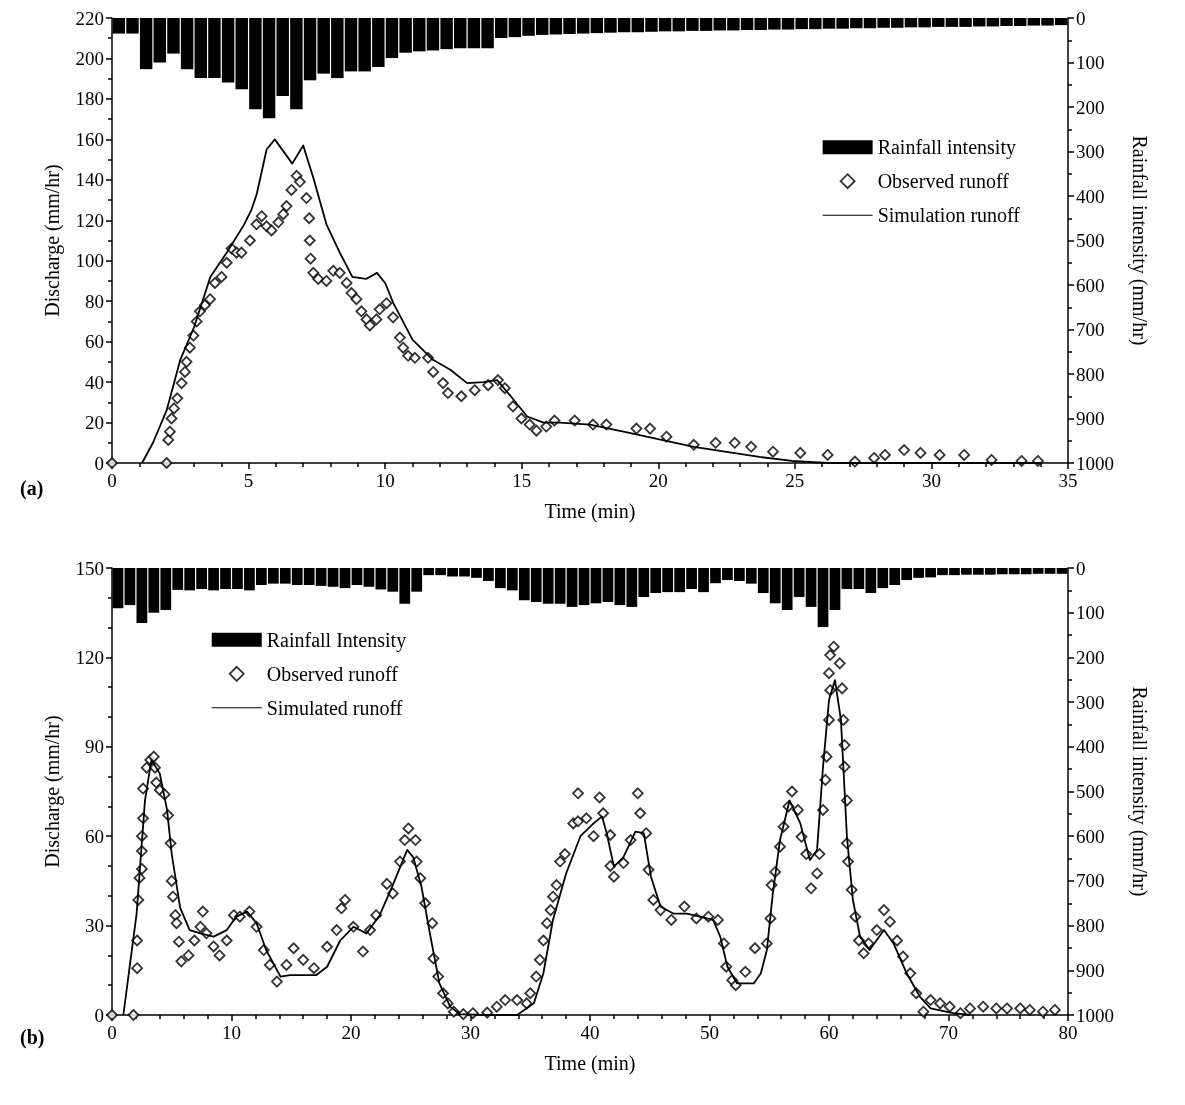 The height and width of the screenshot is (1105, 1185). Describe the element at coordinates (89, 99) in the screenshot. I see `y-tick-label: 180` at that location.